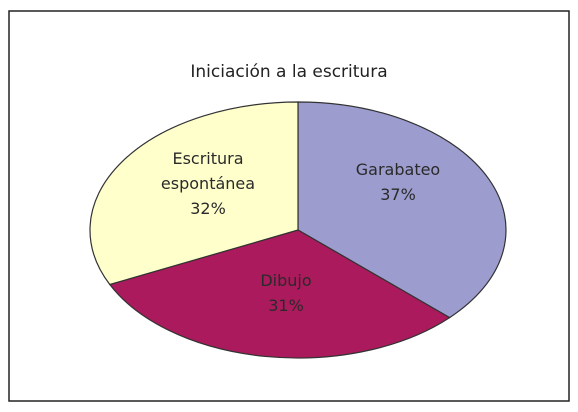 This screenshot has width=578, height=412. What do you see at coordinates (398, 182) in the screenshot?
I see `slice-label: Garabateo 37%` at bounding box center [398, 182].